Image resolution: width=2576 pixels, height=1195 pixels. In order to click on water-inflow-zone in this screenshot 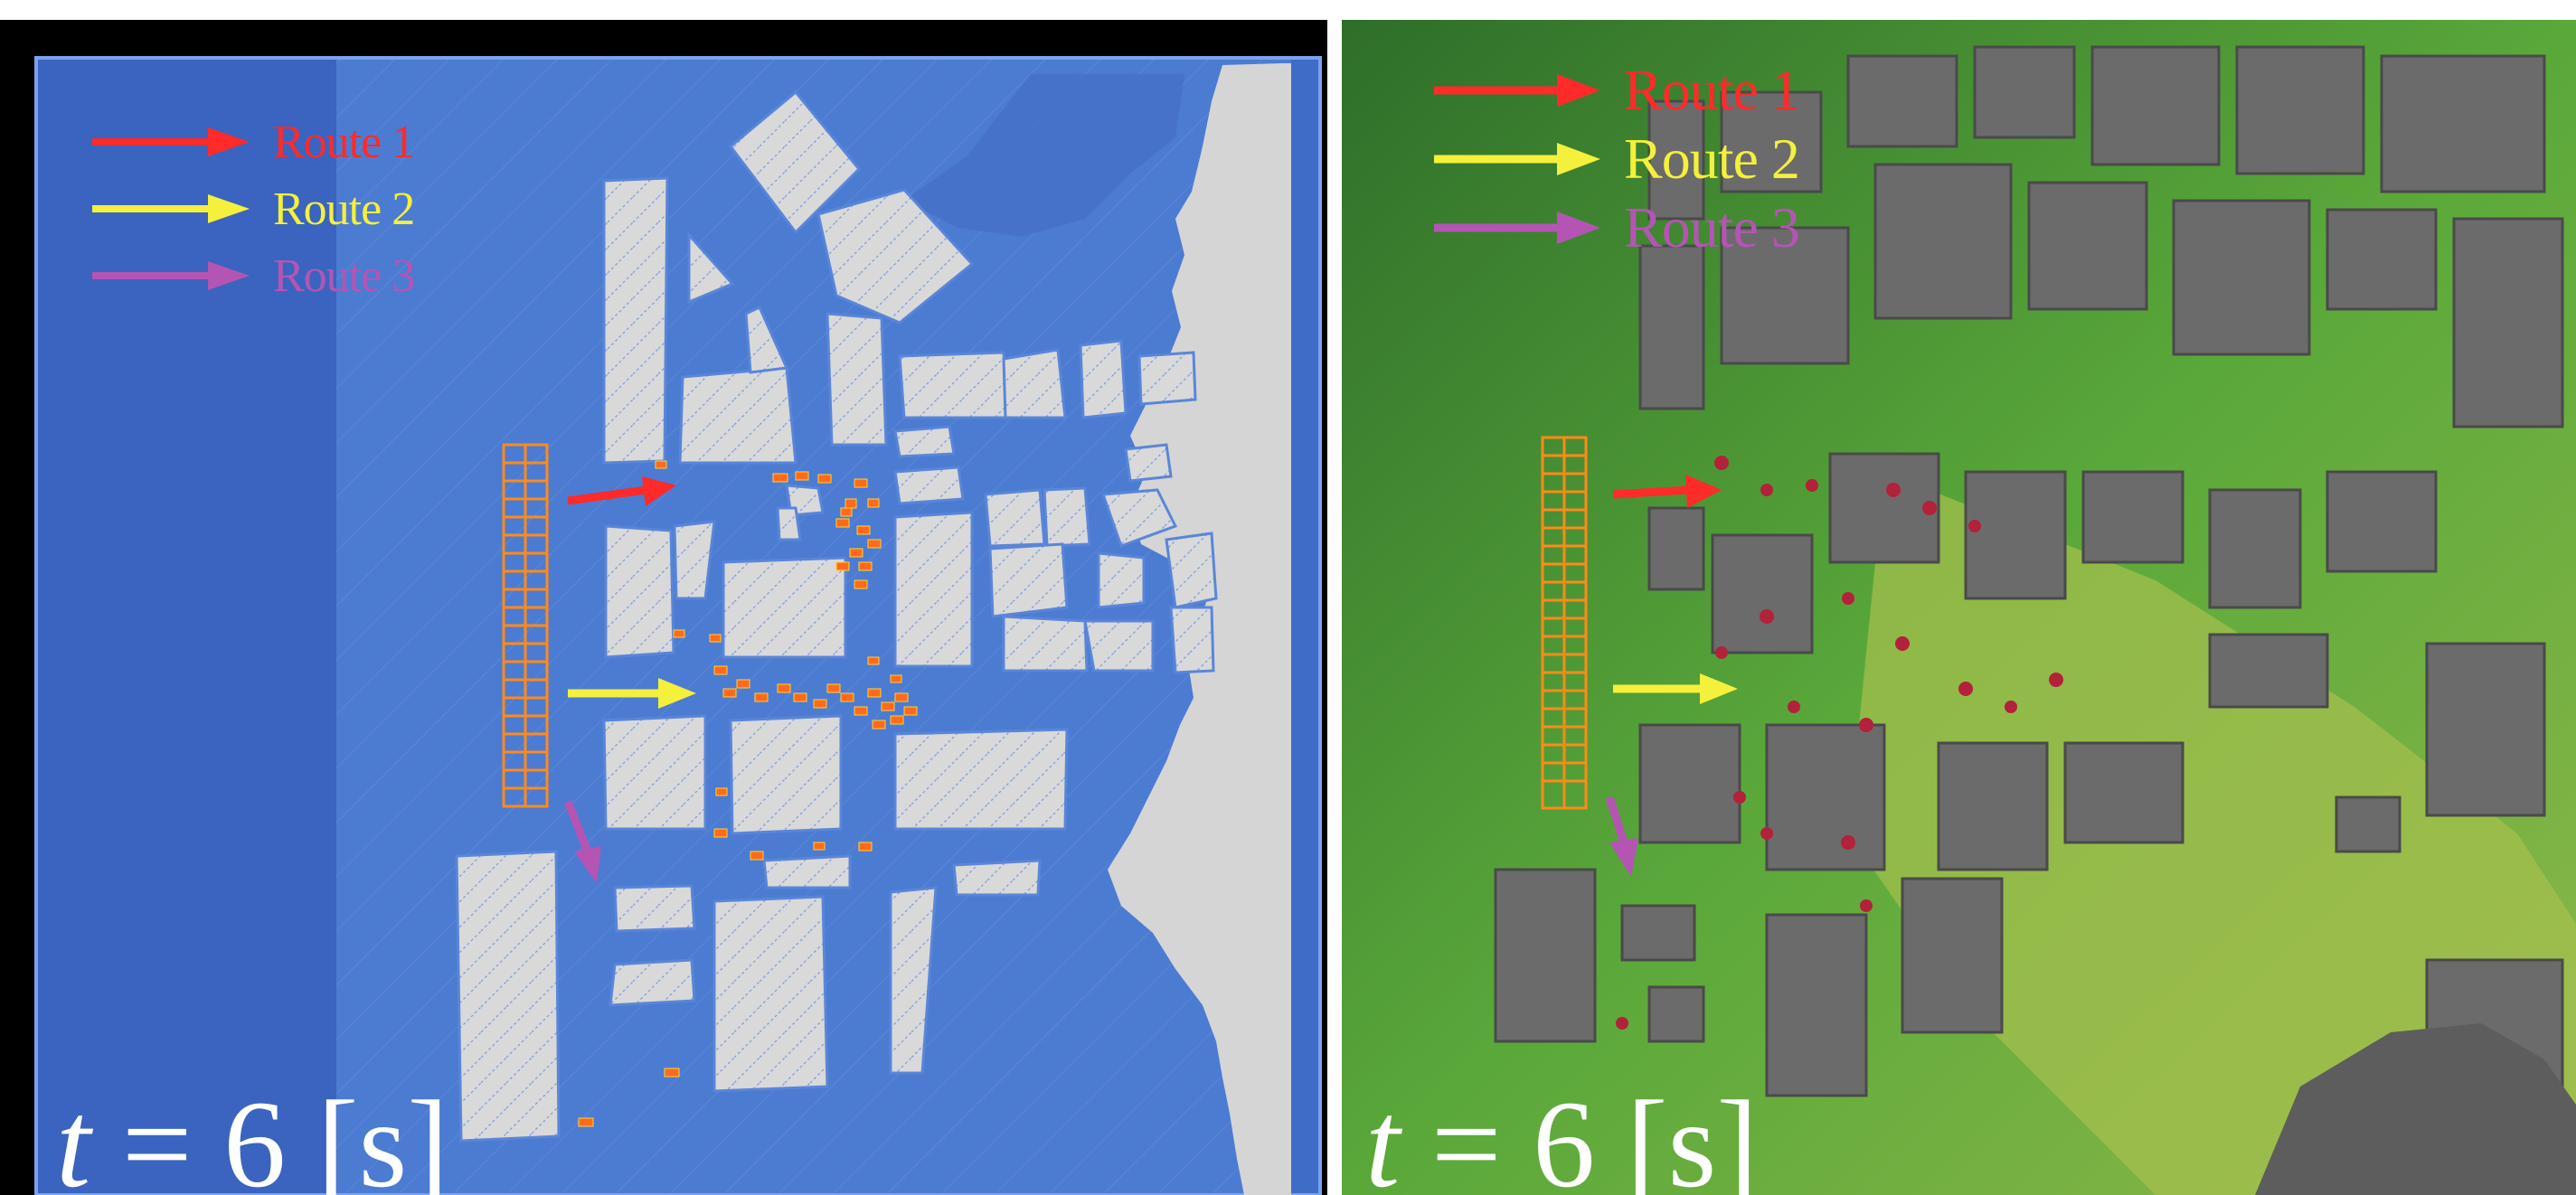, I will do `click(187, 627)`.